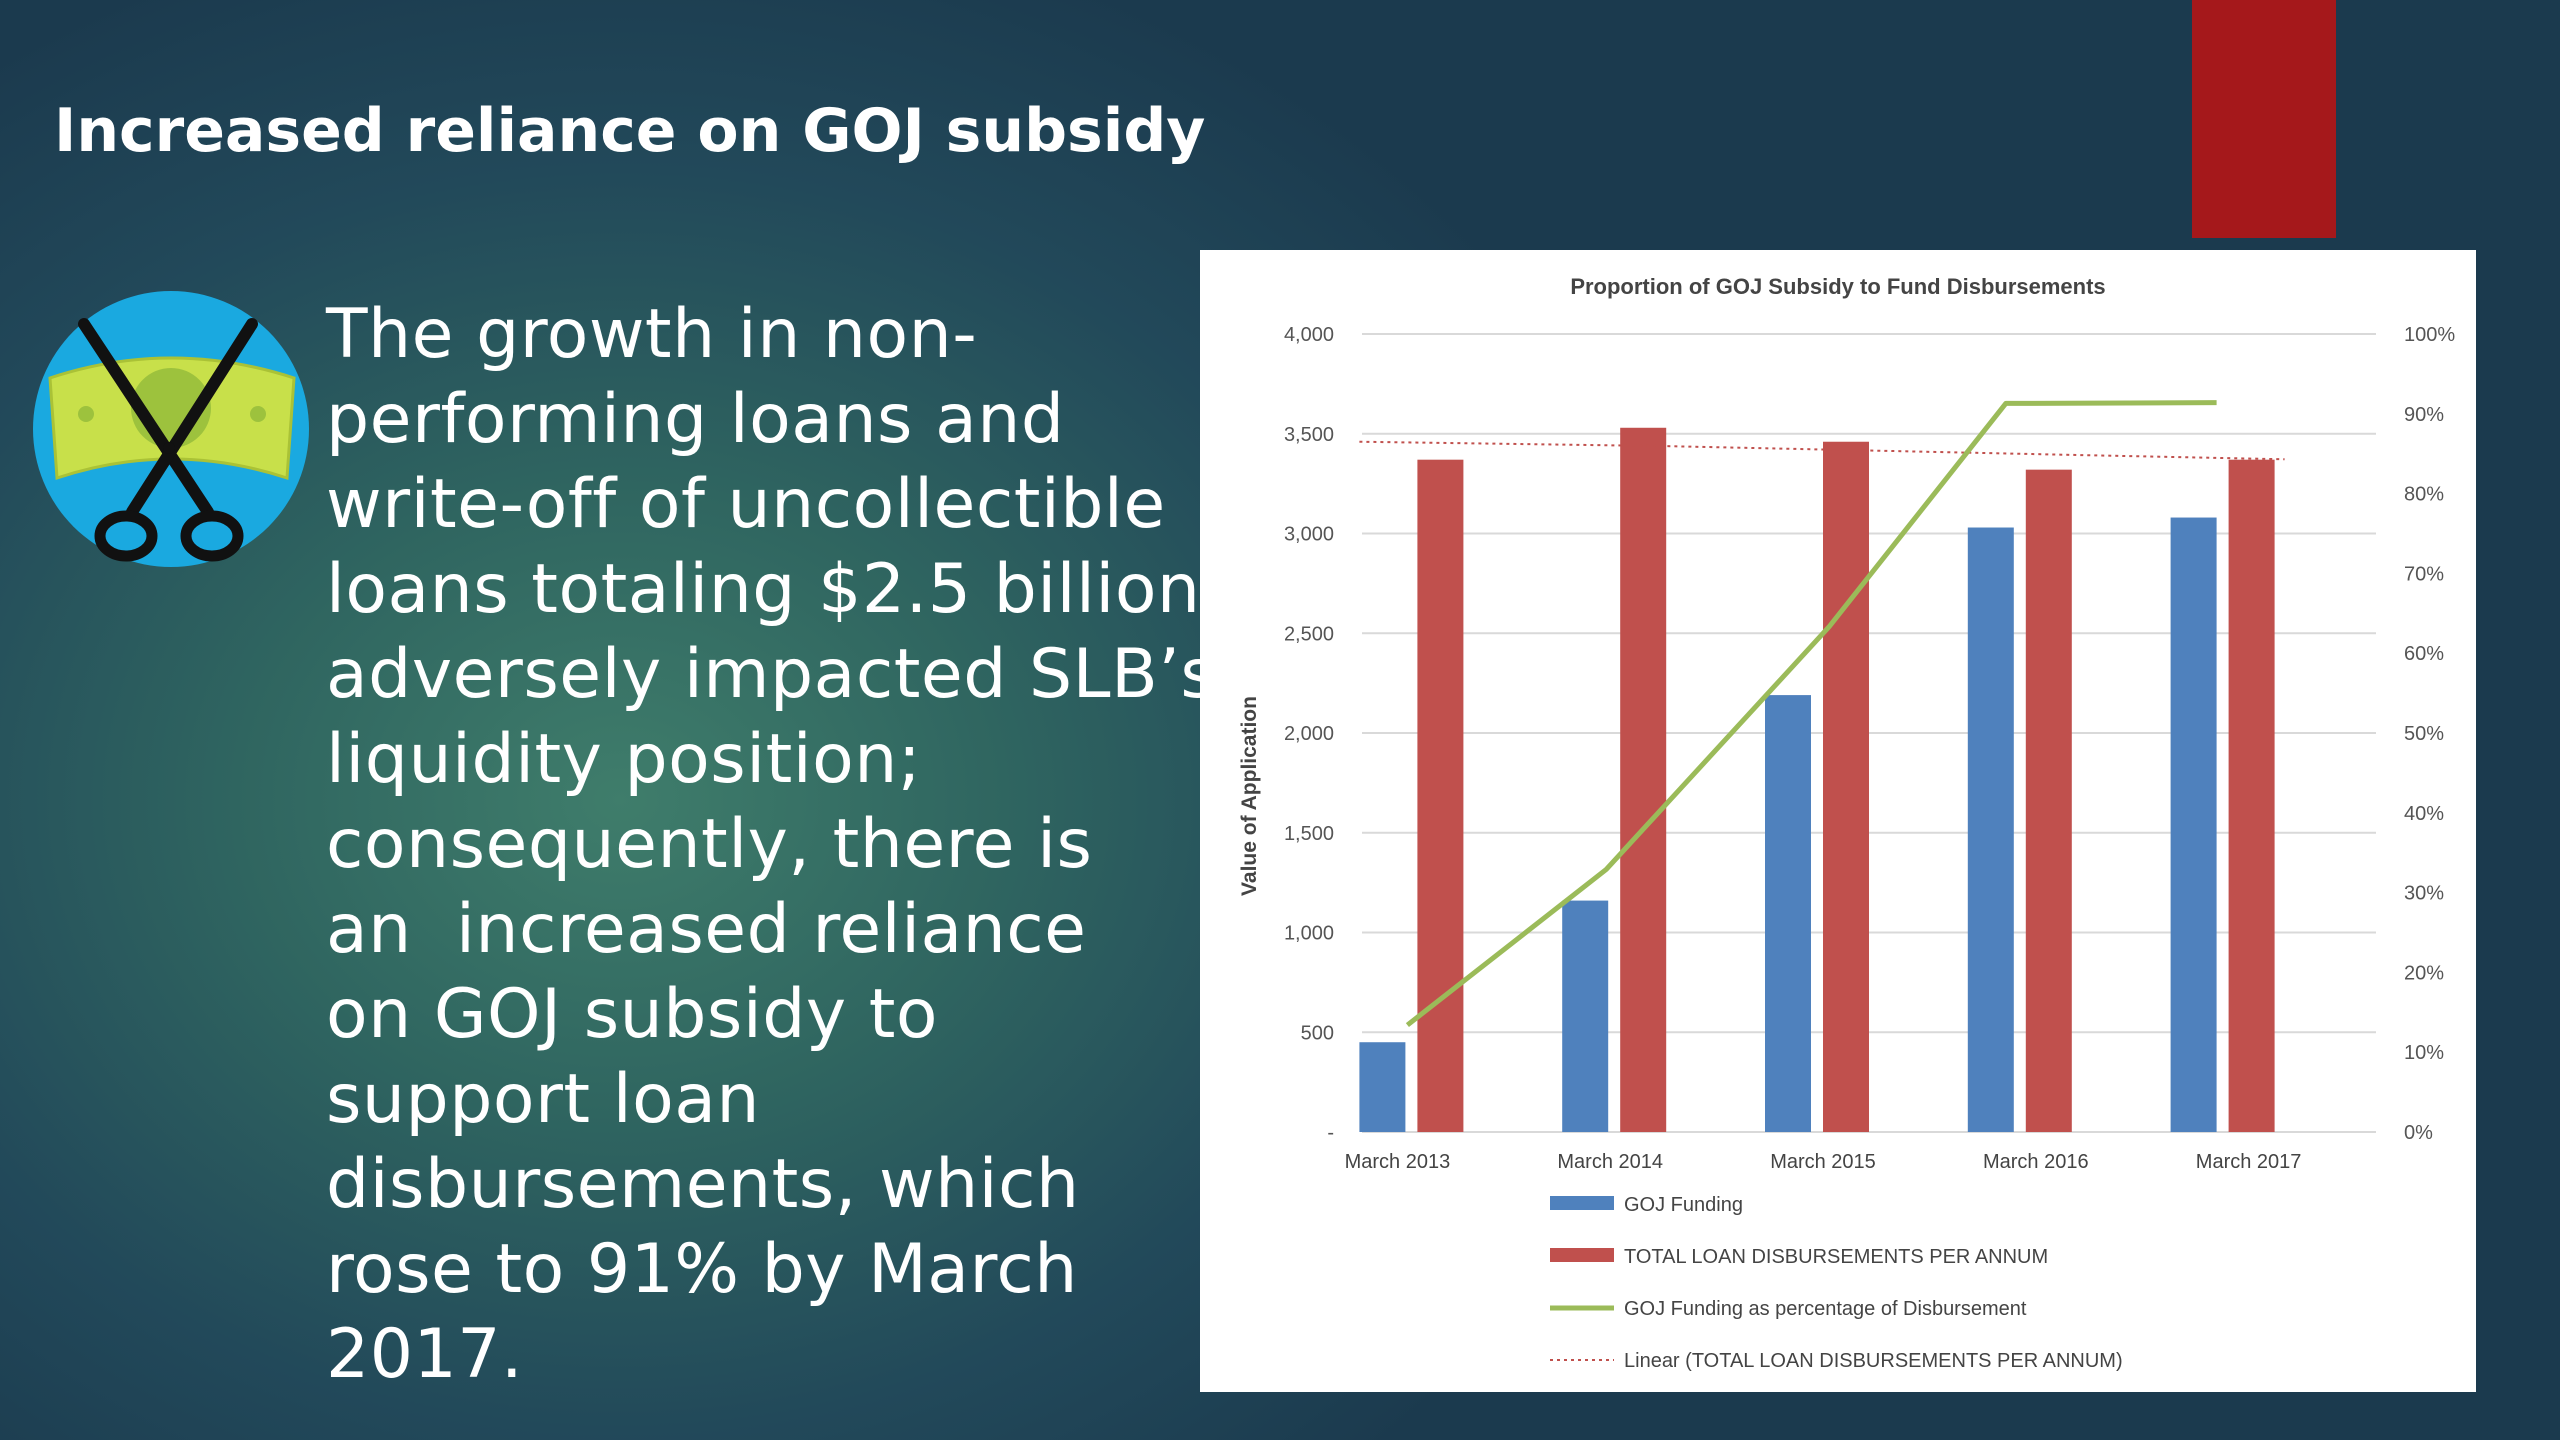 The width and height of the screenshot is (2560, 1440). What do you see at coordinates (2424, 973) in the screenshot?
I see `y2-tick-label: 20%` at bounding box center [2424, 973].